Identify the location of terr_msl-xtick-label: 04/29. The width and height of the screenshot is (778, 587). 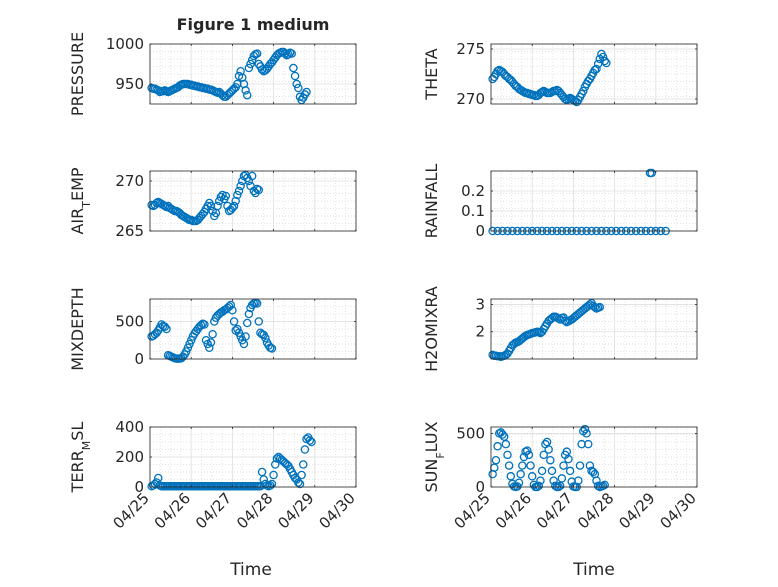
(295, 510).